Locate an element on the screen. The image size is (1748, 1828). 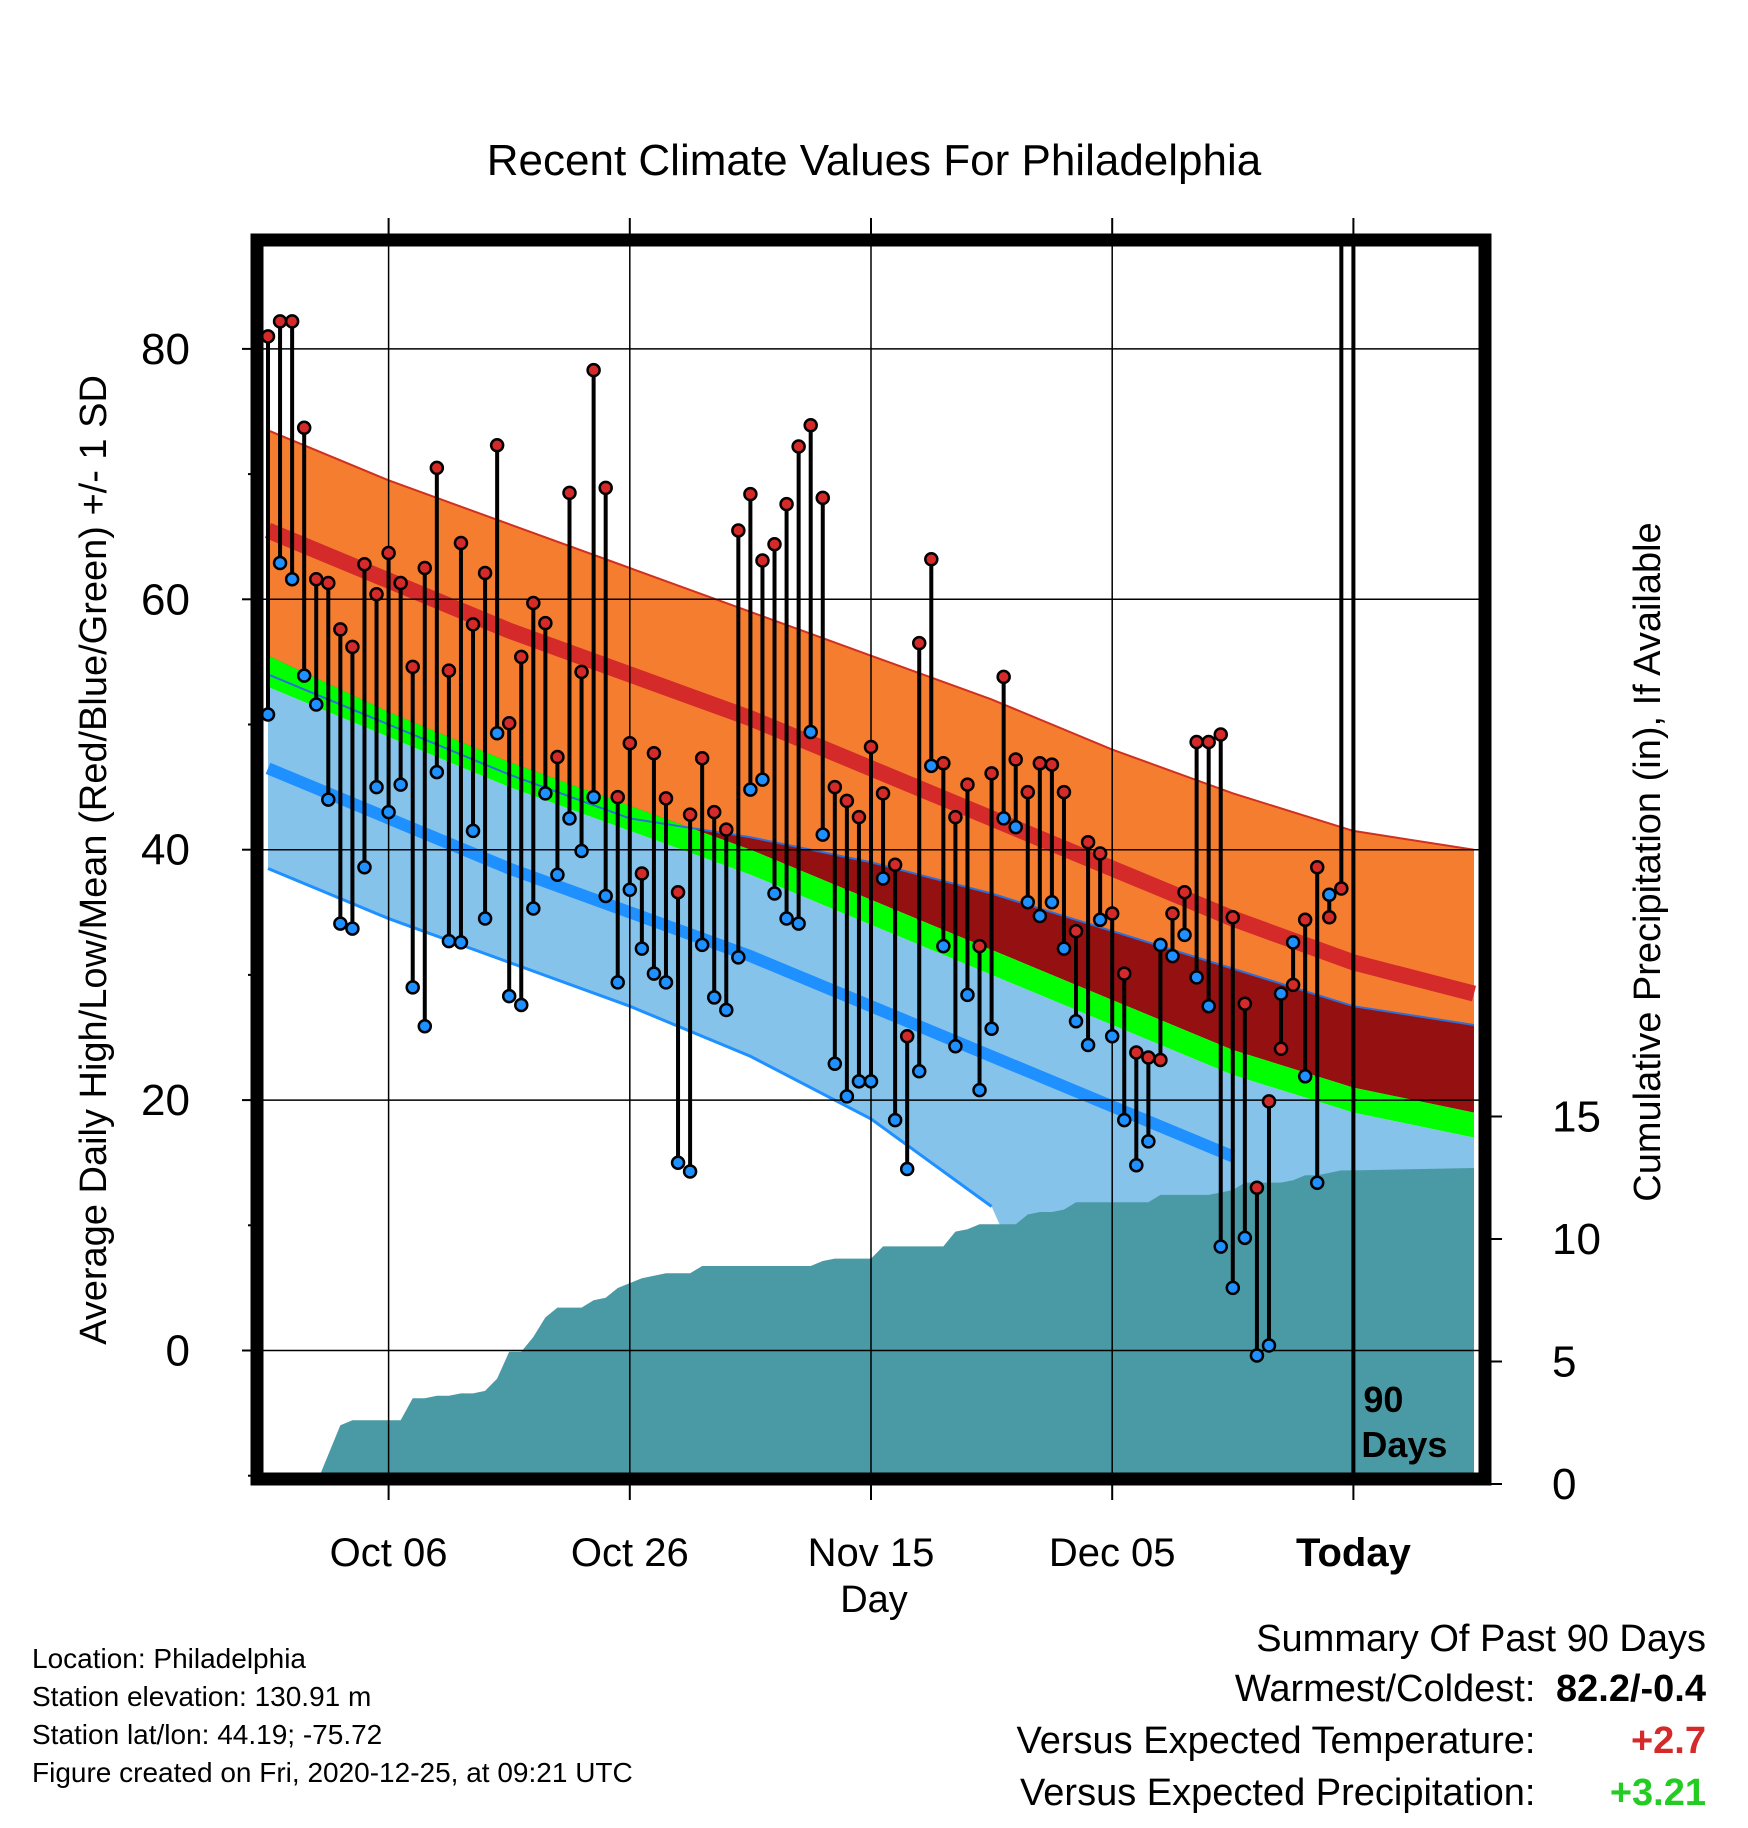
y-tick-label: 0 is located at coordinates (178, 1351).